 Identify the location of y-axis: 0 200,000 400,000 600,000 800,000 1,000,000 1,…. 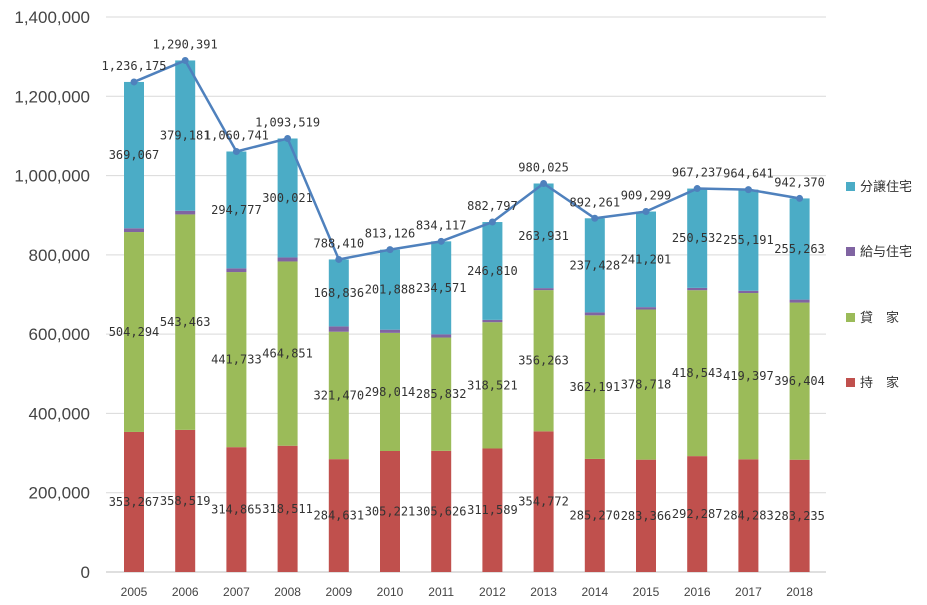
(52, 295).